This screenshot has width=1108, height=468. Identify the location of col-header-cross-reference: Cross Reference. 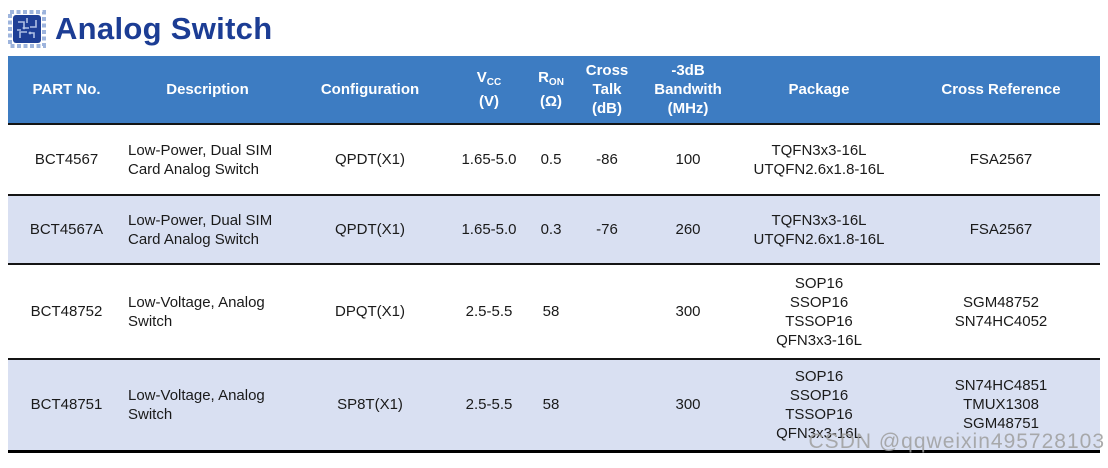
(1001, 89).